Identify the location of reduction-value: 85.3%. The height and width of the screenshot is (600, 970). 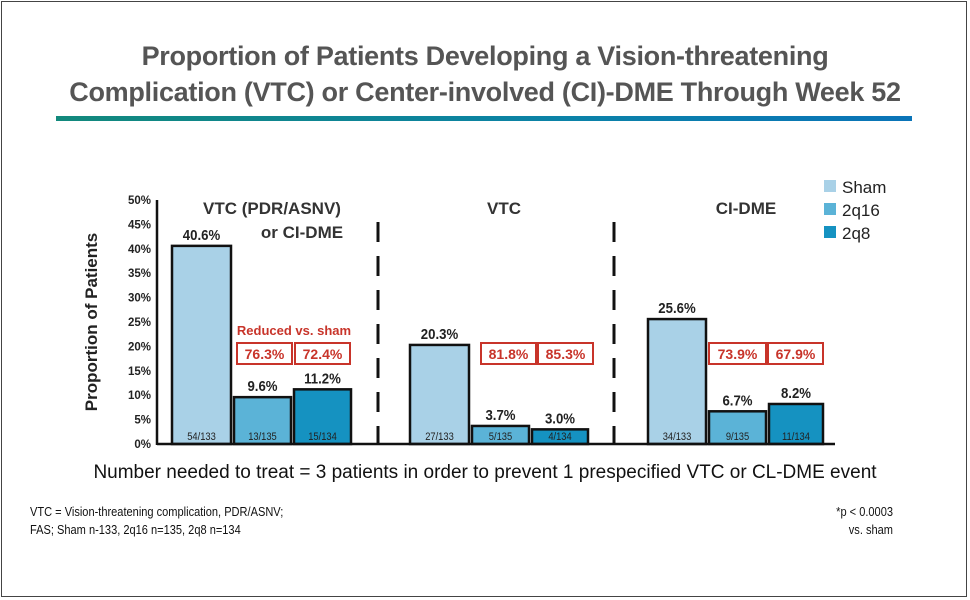
(566, 354).